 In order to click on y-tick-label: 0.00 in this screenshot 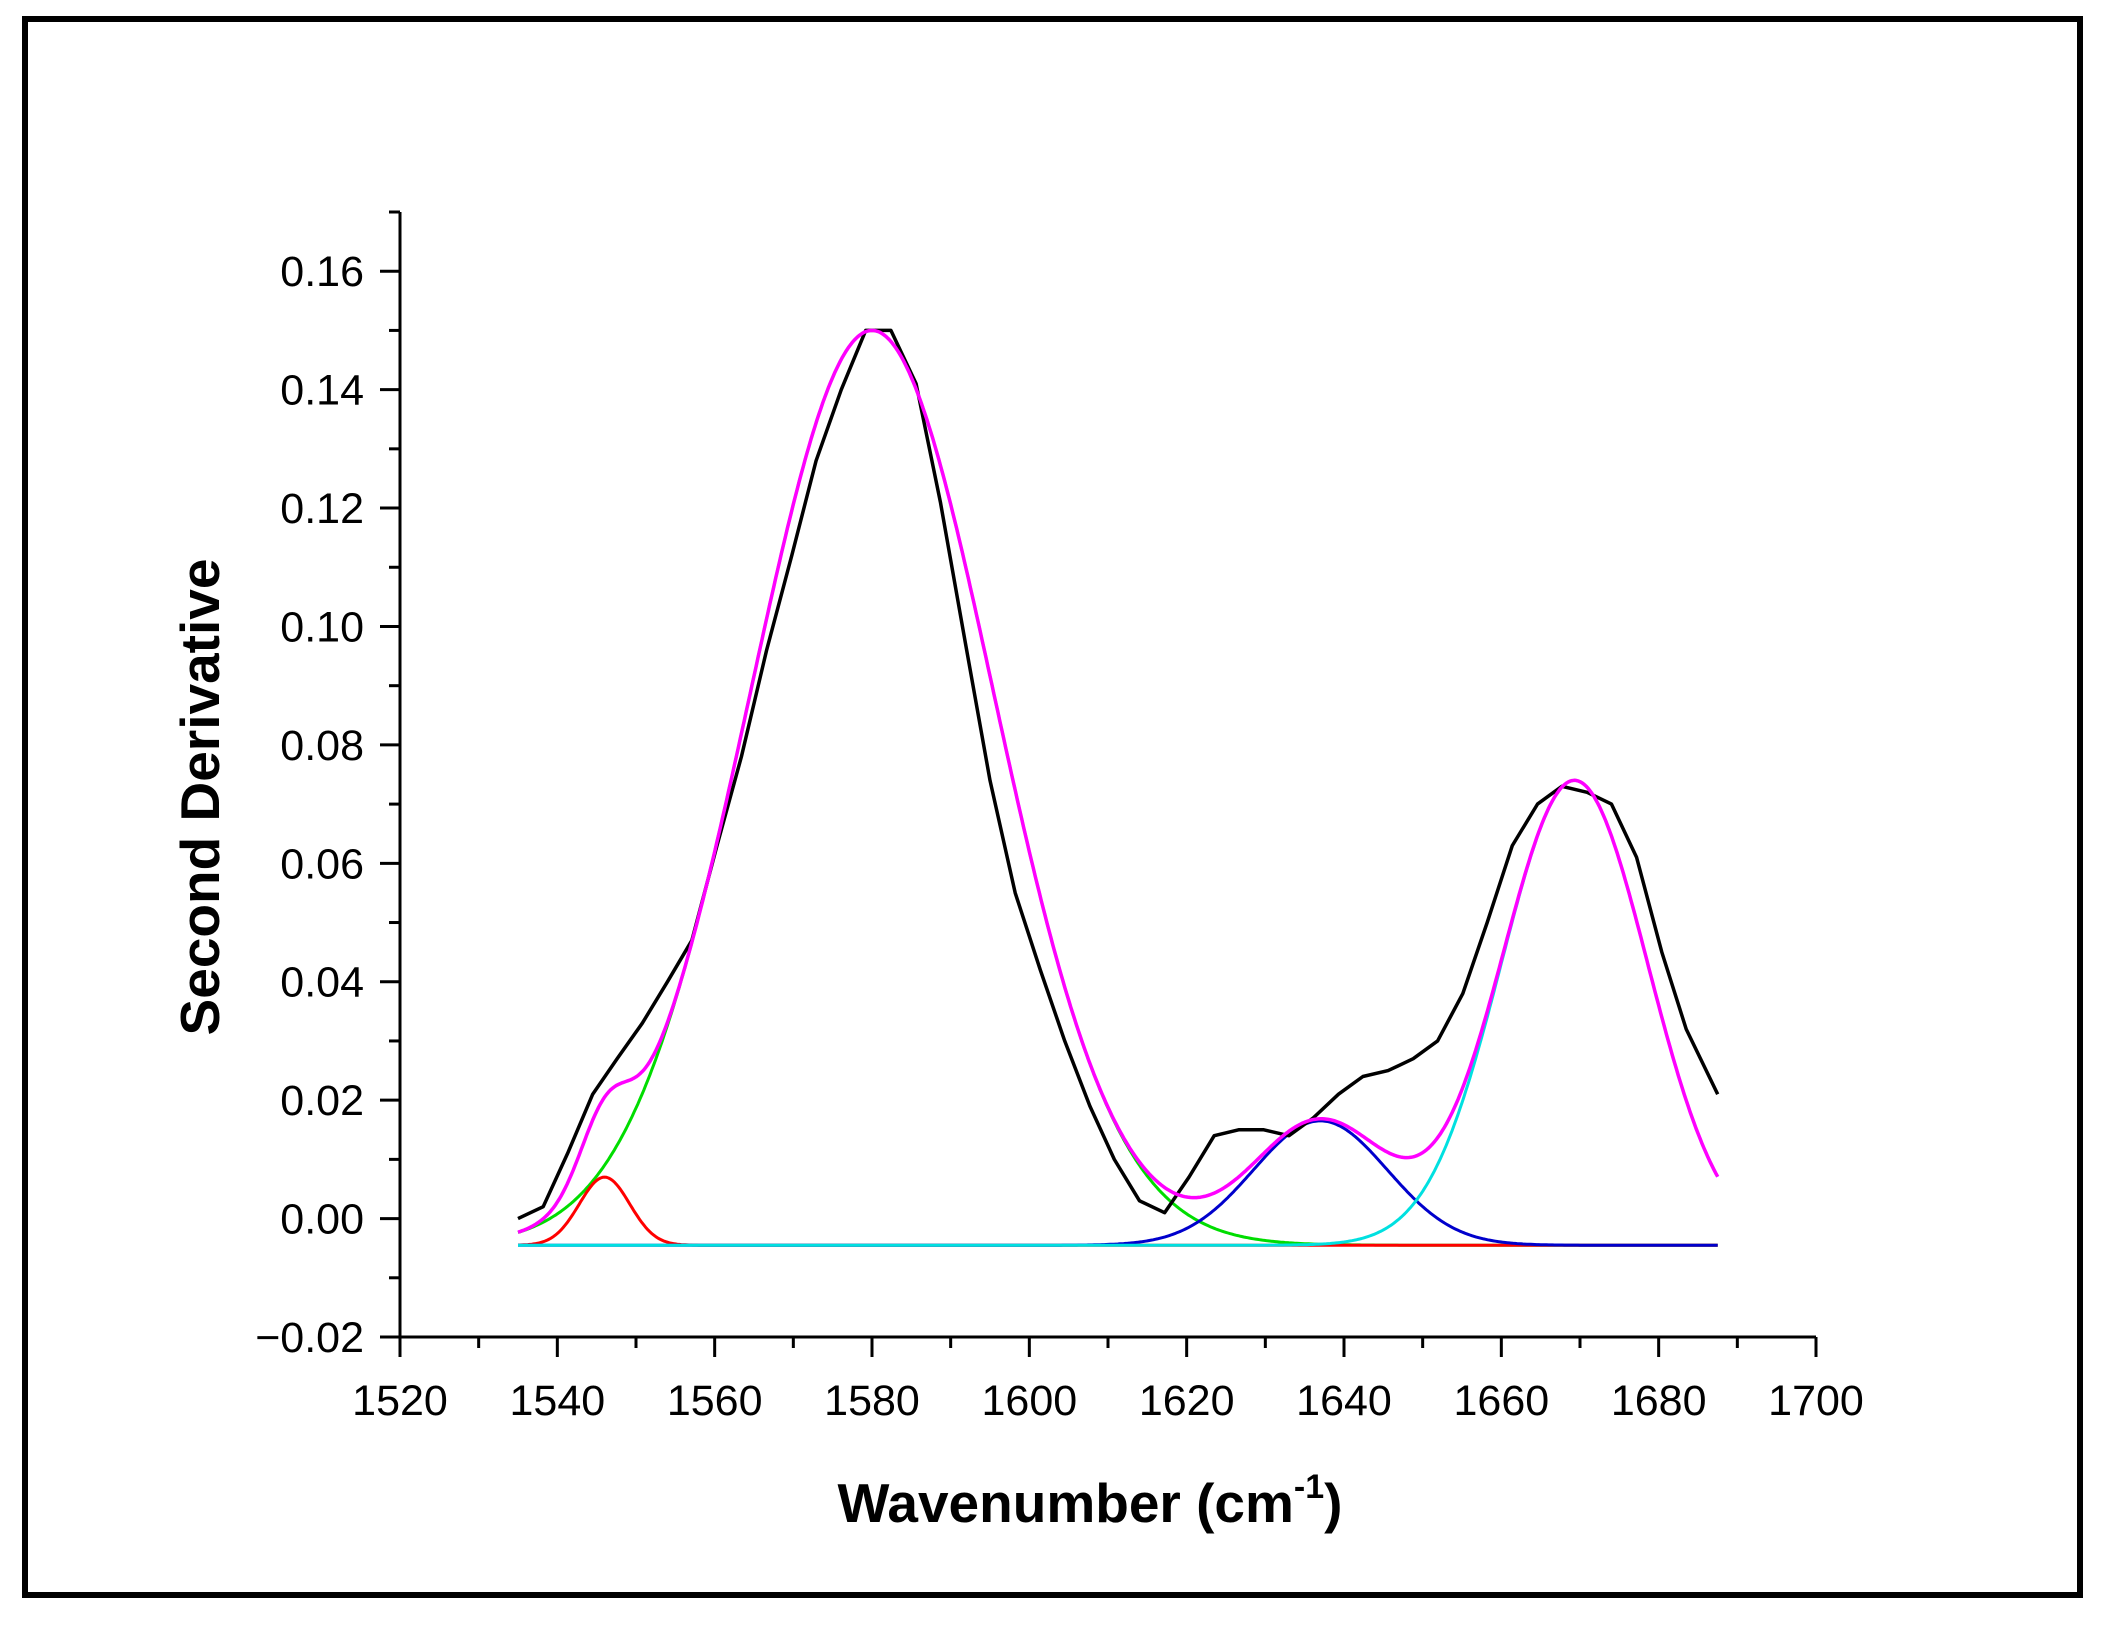, I will do `click(322, 1220)`.